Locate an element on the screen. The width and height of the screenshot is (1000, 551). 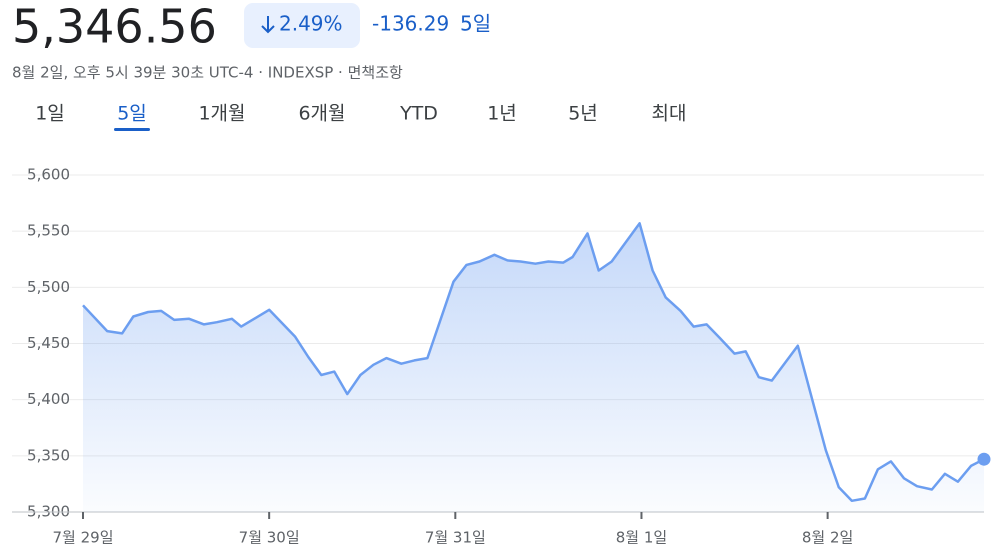
change-percent: 2.49% is located at coordinates (311, 24).